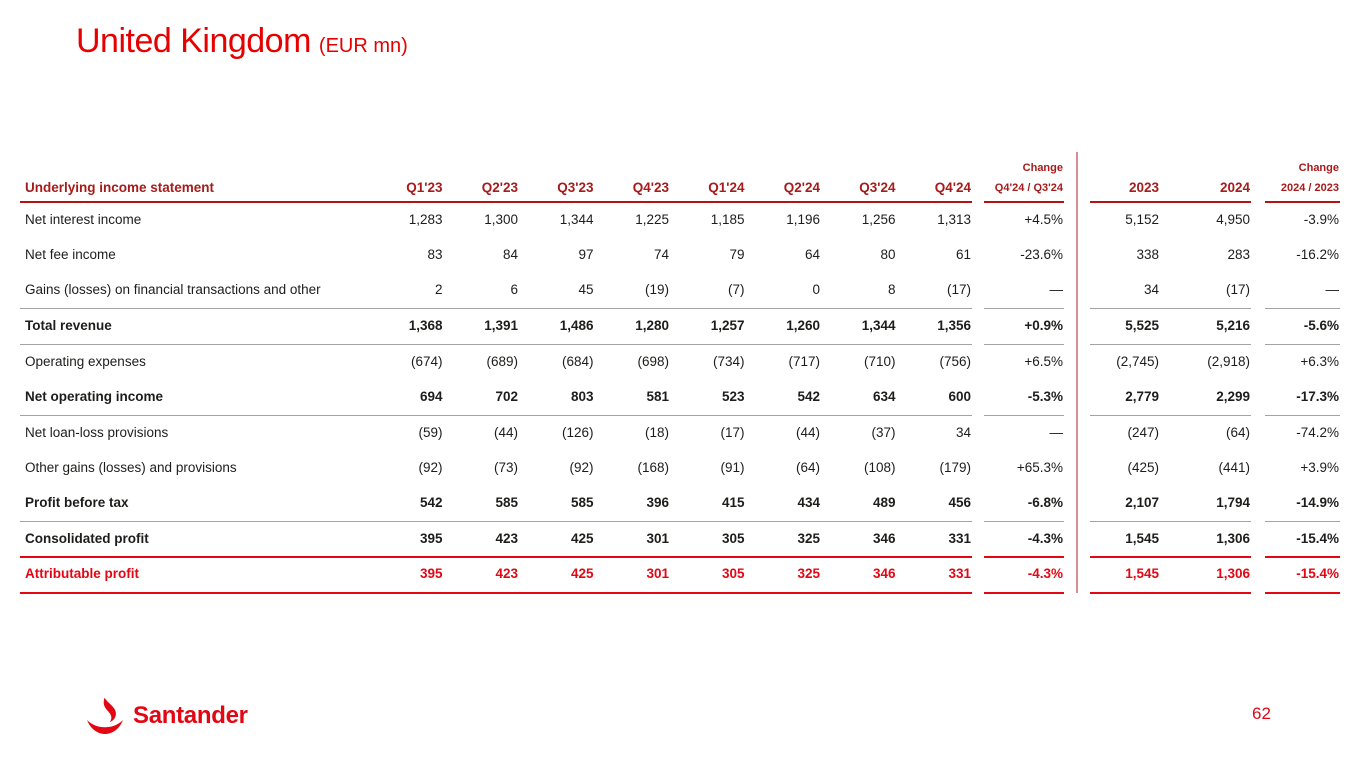 Image resolution: width=1365 pixels, height=768 pixels. Describe the element at coordinates (430, 432) in the screenshot. I see `quarter-value: (59)` at that location.